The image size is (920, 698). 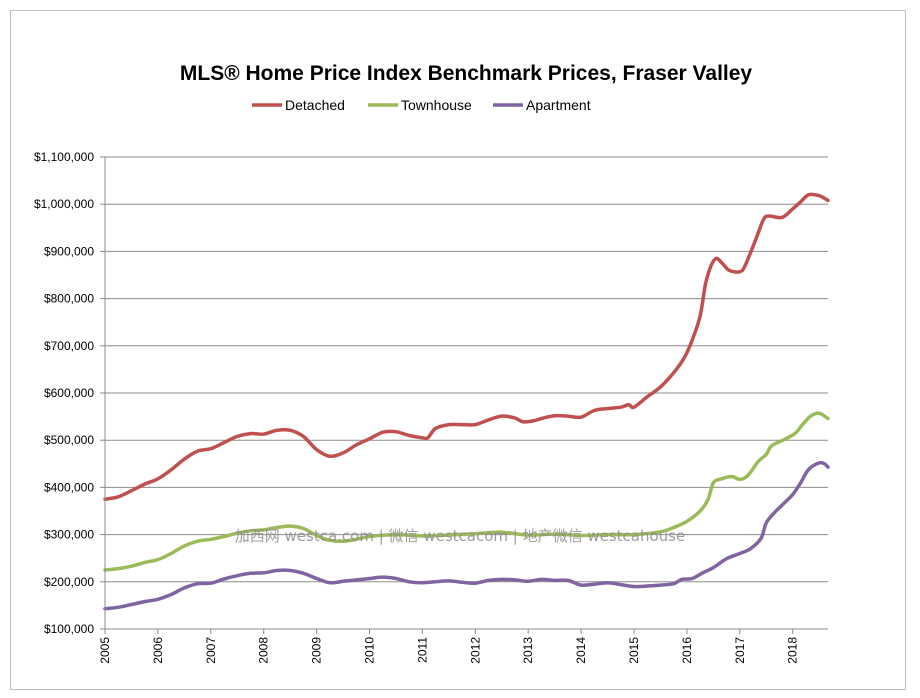 I want to click on x-tick-label: 2012, so click(x=475, y=650).